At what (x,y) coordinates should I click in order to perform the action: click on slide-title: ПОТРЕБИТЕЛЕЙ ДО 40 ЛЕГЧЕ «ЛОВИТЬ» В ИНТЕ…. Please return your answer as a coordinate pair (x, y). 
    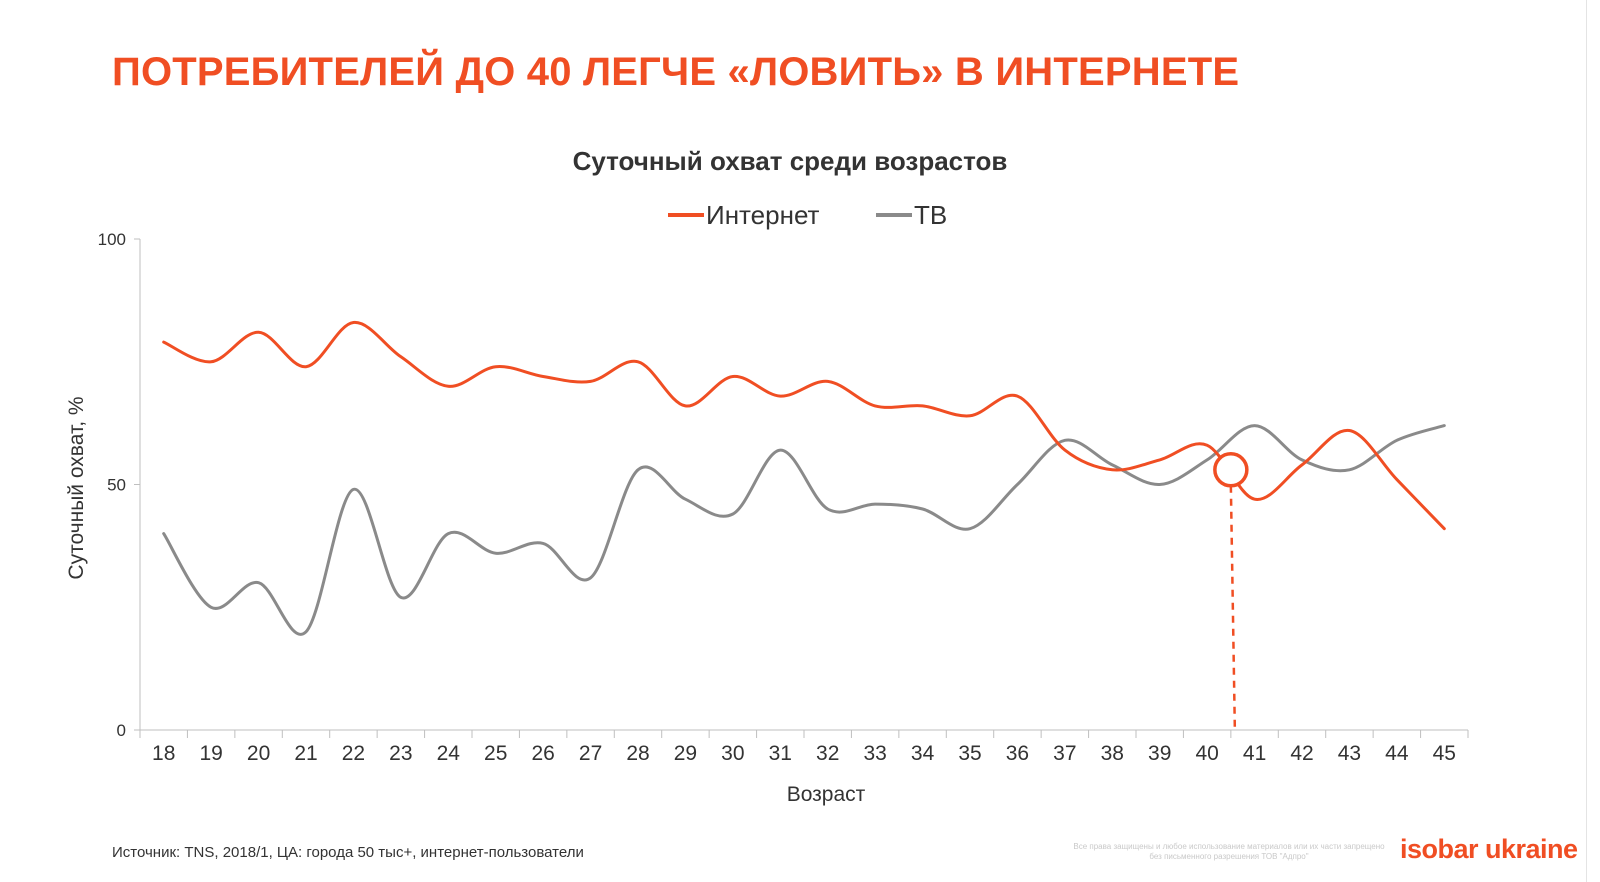
    Looking at the image, I should click on (676, 72).